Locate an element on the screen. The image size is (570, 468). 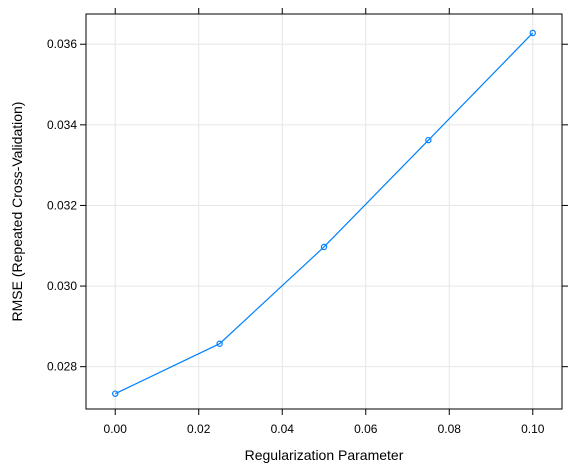
x-tick-label: 0.02 is located at coordinates (199, 429).